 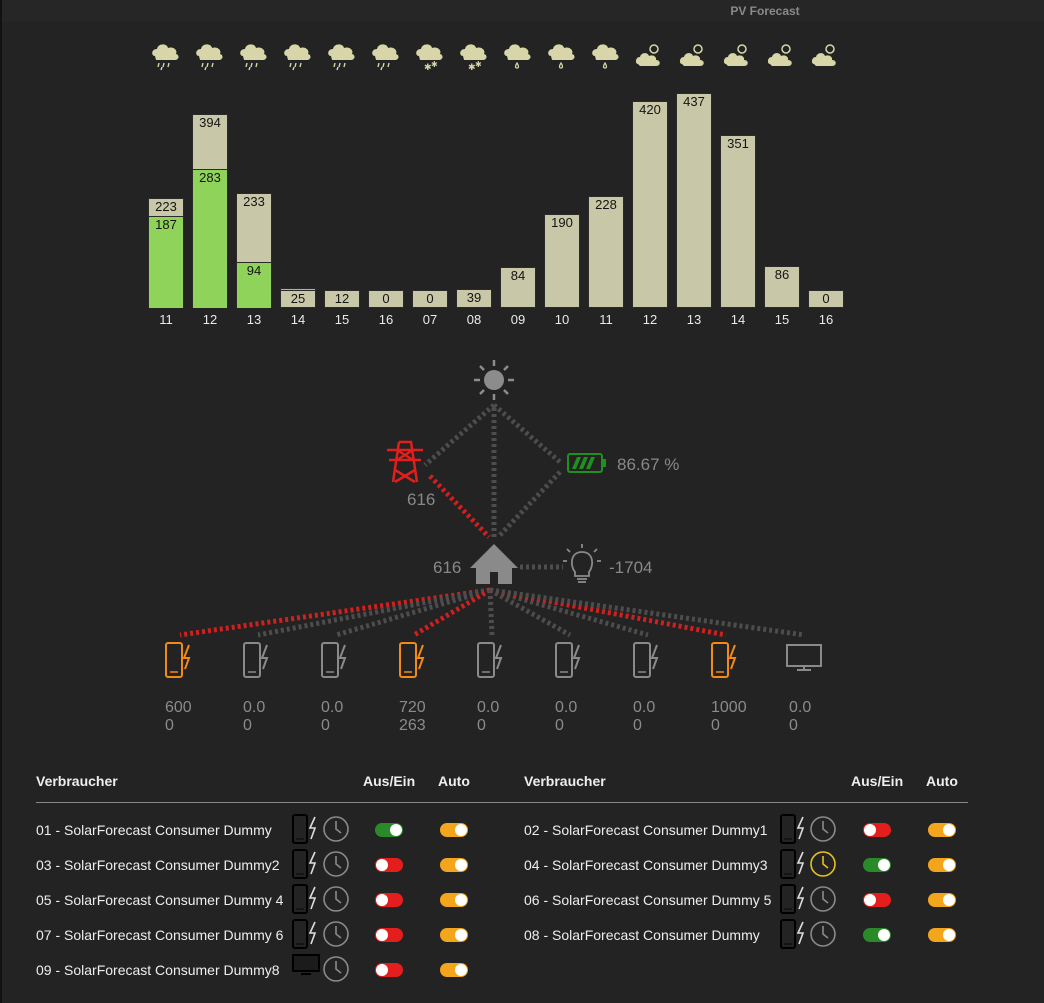 I want to click on chart-bar-actual: 94, so click(x=254, y=284).